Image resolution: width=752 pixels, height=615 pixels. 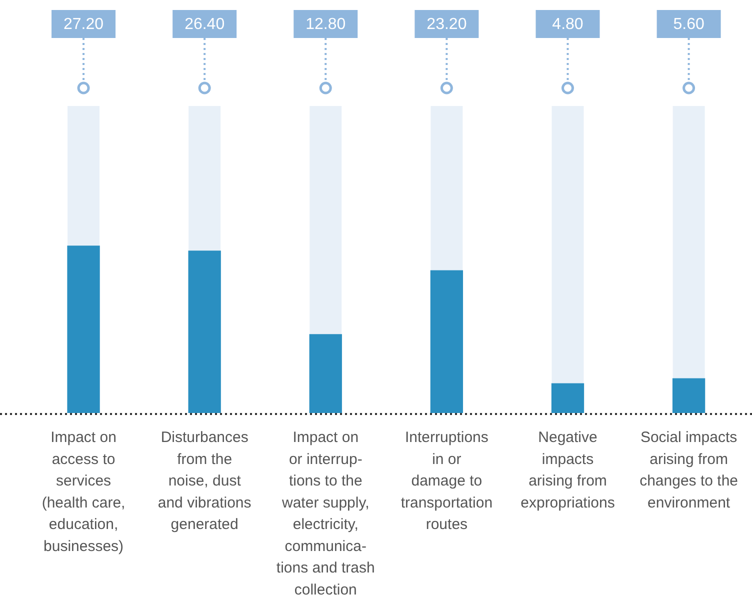 I want to click on x-tick-label: Social impacts arising from changes to the environment, so click(x=689, y=470).